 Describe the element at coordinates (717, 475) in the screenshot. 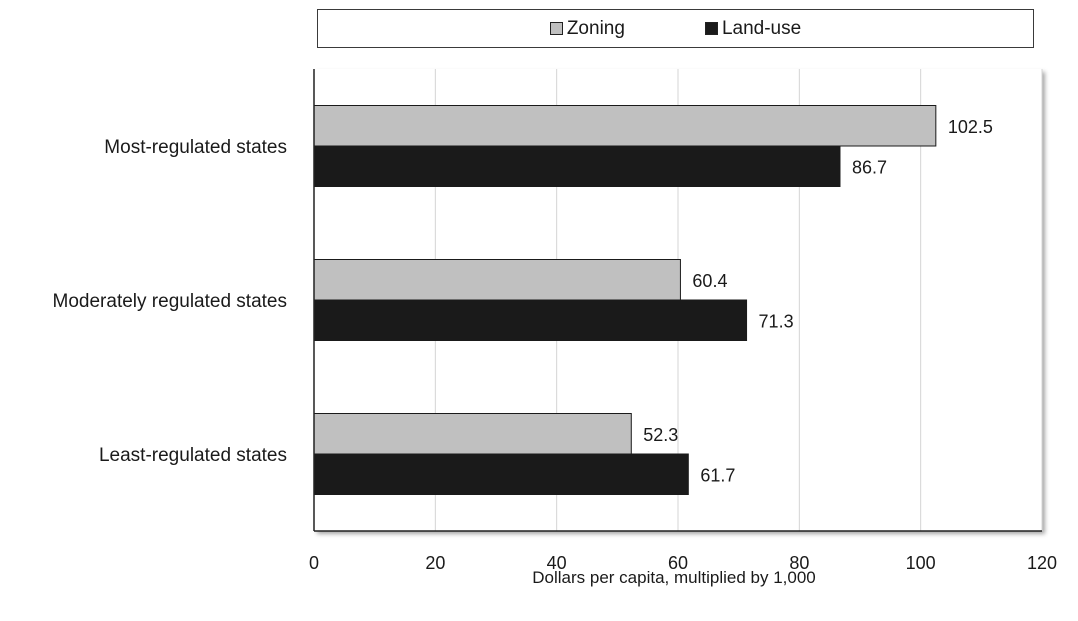

I see `data-label-land-use: 61.7` at that location.